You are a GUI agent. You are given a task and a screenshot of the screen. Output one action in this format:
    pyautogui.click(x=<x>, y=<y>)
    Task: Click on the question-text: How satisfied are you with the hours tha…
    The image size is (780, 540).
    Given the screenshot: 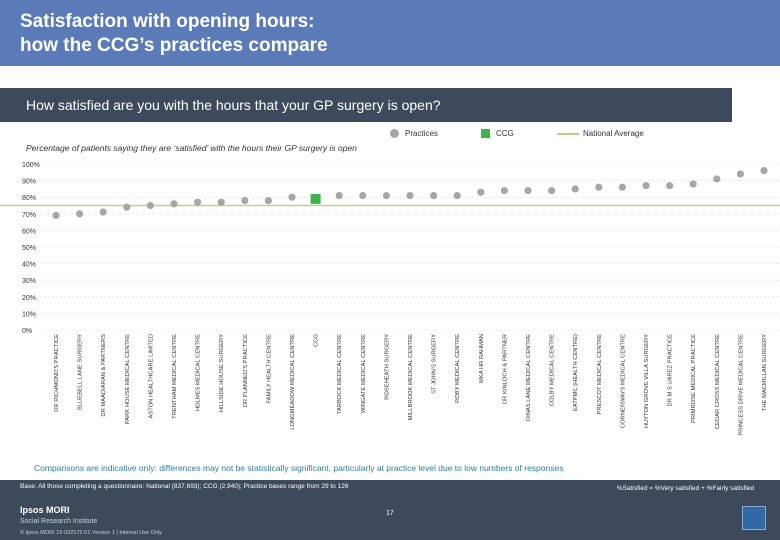 What is the action you would take?
    pyautogui.click(x=233, y=105)
    